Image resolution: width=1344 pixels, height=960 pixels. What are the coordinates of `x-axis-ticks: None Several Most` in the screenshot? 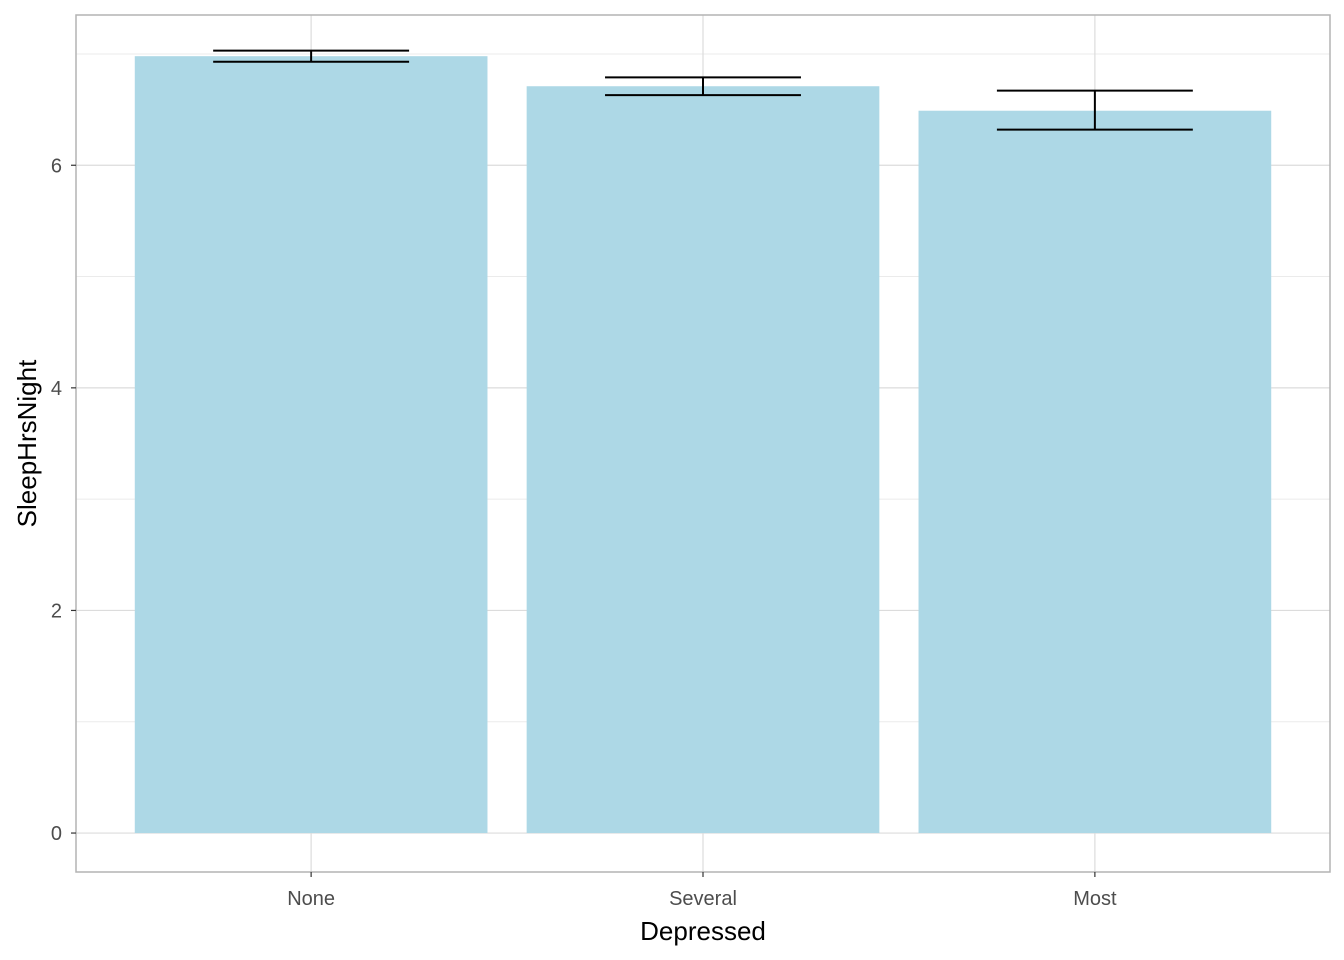 It's located at (702, 891).